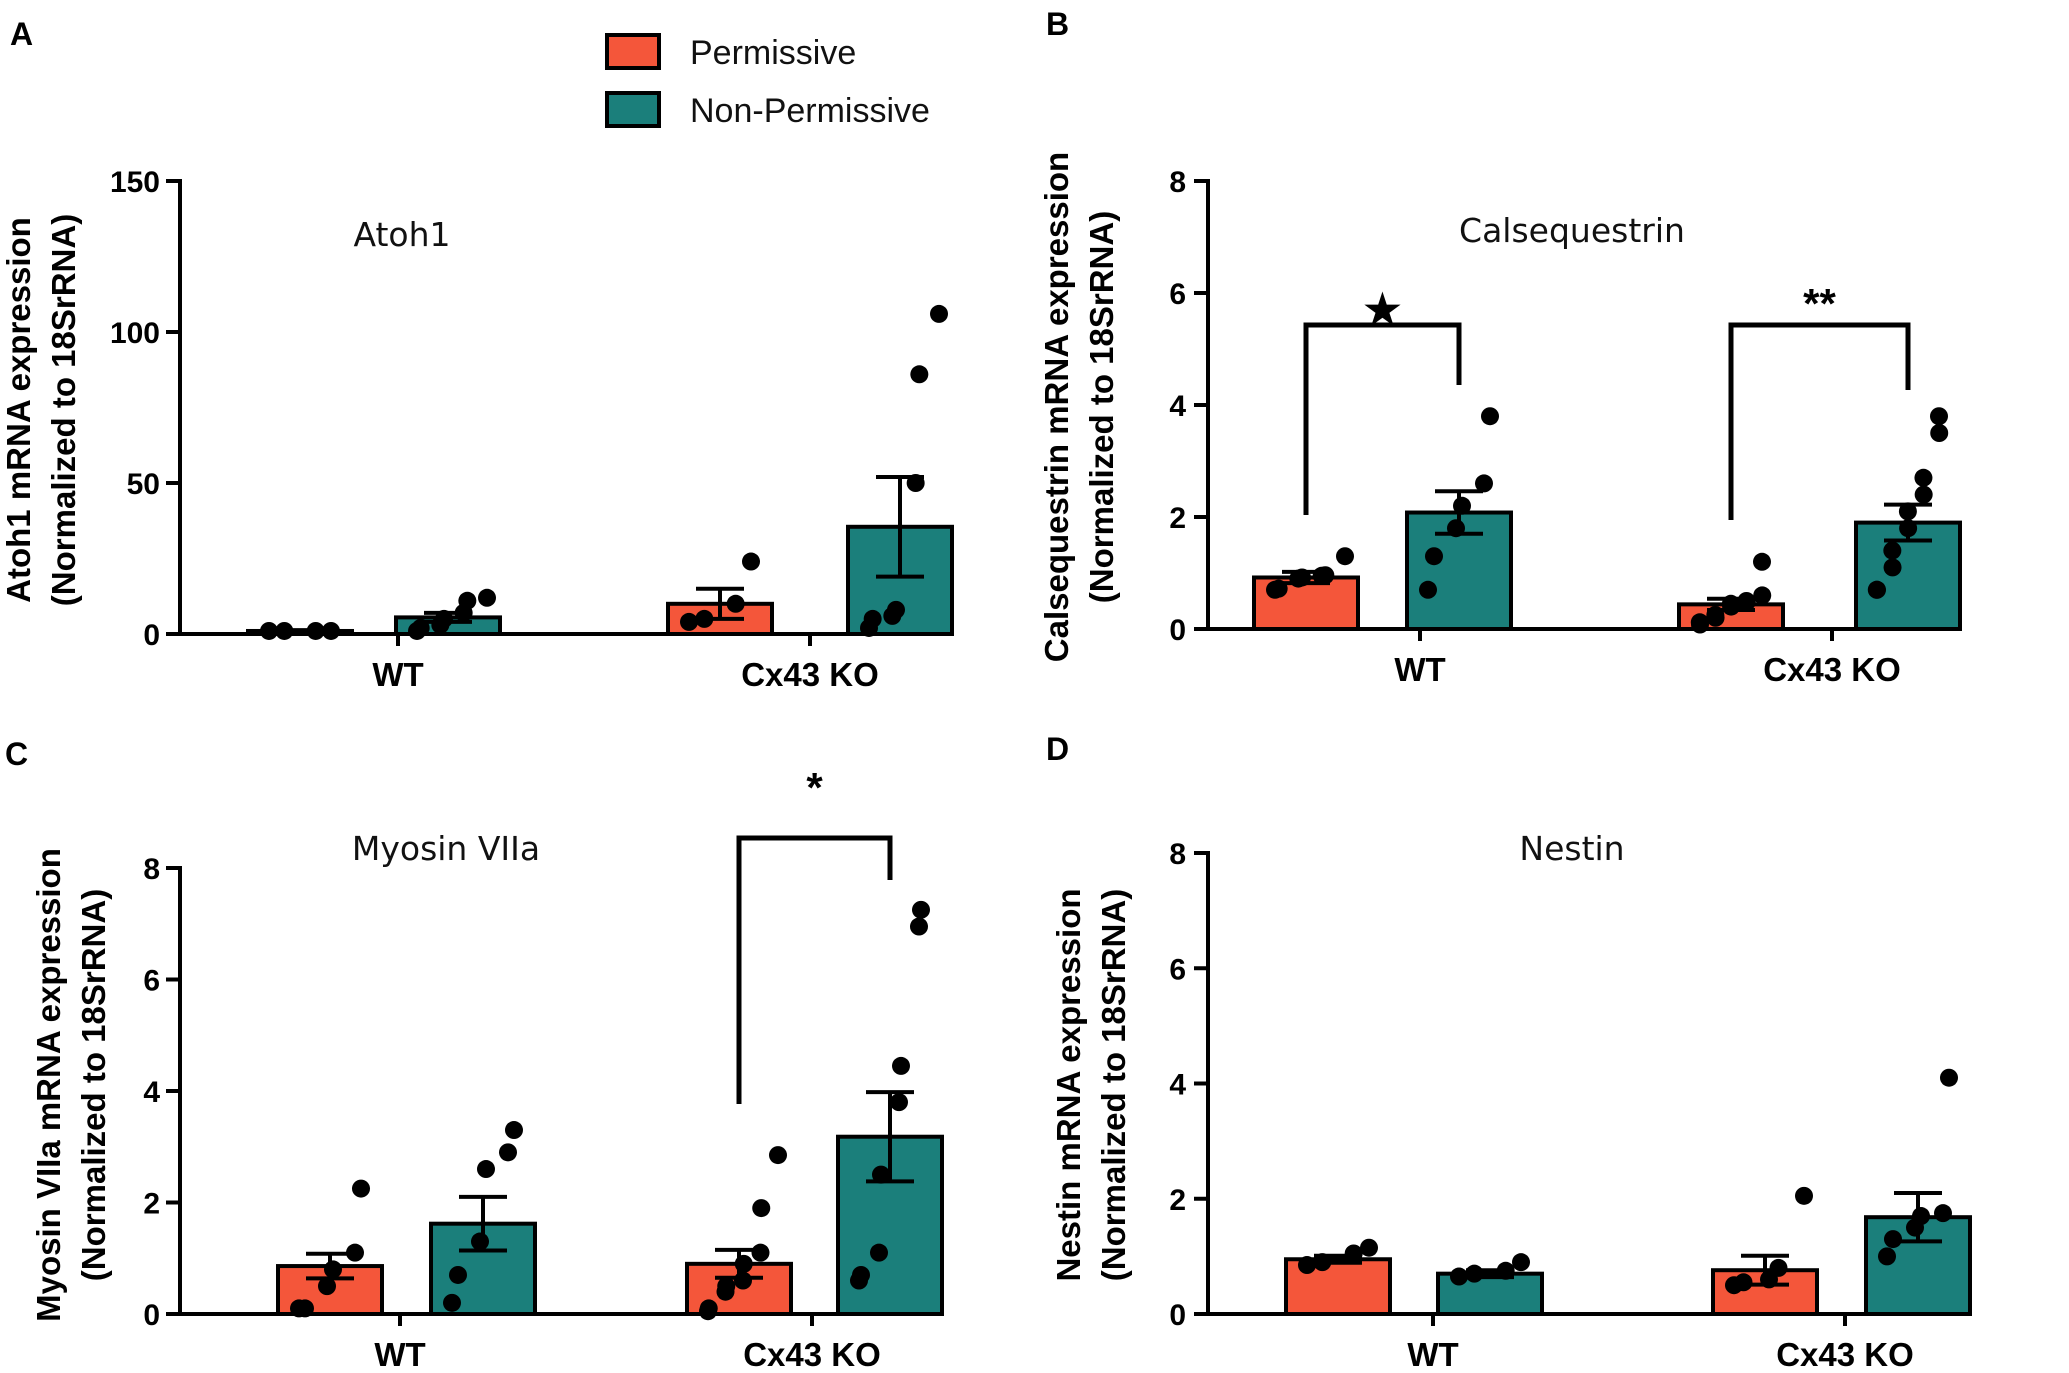 The width and height of the screenshot is (2069, 1373). What do you see at coordinates (1419, 669) in the screenshot?
I see `x-category-label-b-0: WT` at bounding box center [1419, 669].